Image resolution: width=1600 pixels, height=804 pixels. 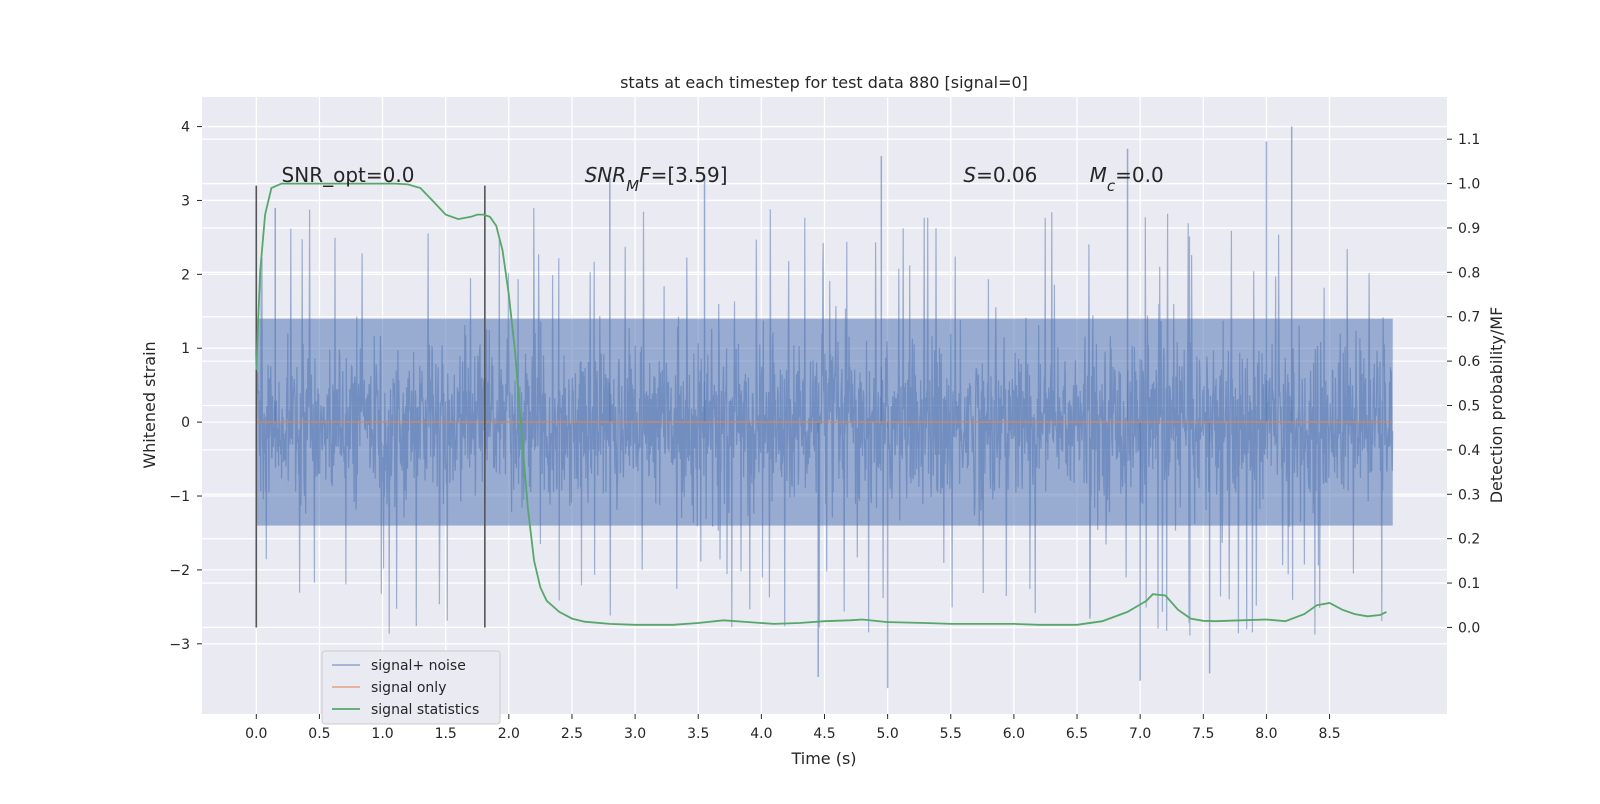 What do you see at coordinates (509, 734) in the screenshot?
I see `x-tick-label: 2.0` at bounding box center [509, 734].